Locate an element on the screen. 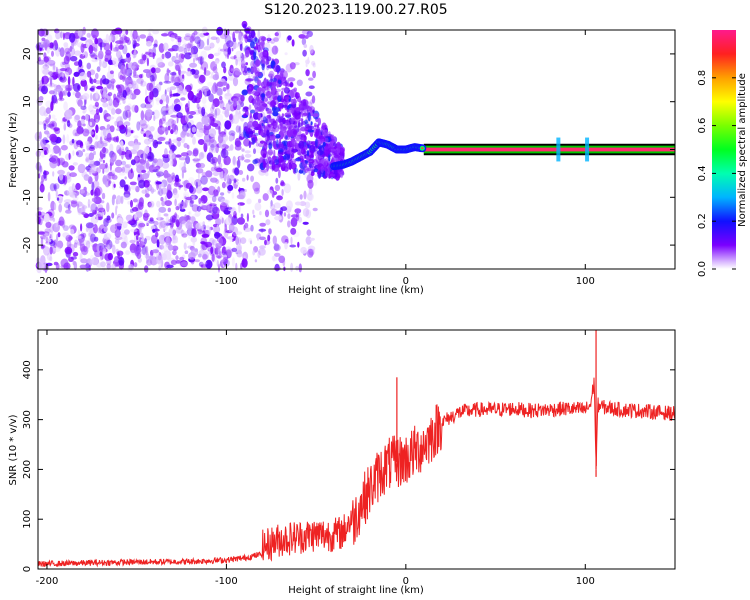 The image size is (750, 600). spectrogram-x-tick-label: 100 is located at coordinates (585, 281).